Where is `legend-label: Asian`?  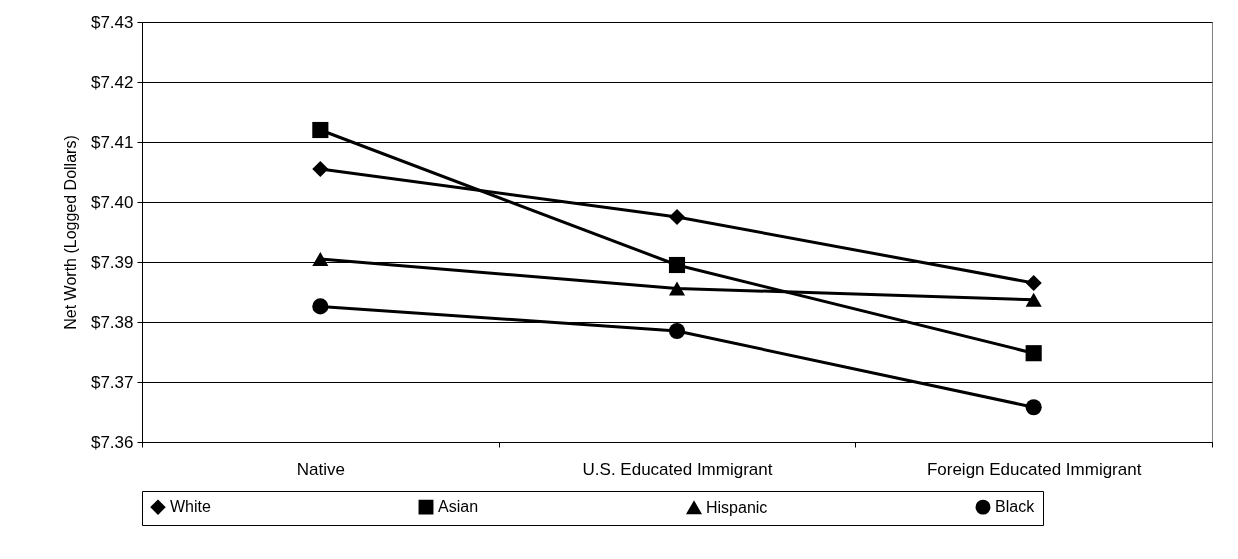
legend-label: Asian is located at coordinates (458, 507).